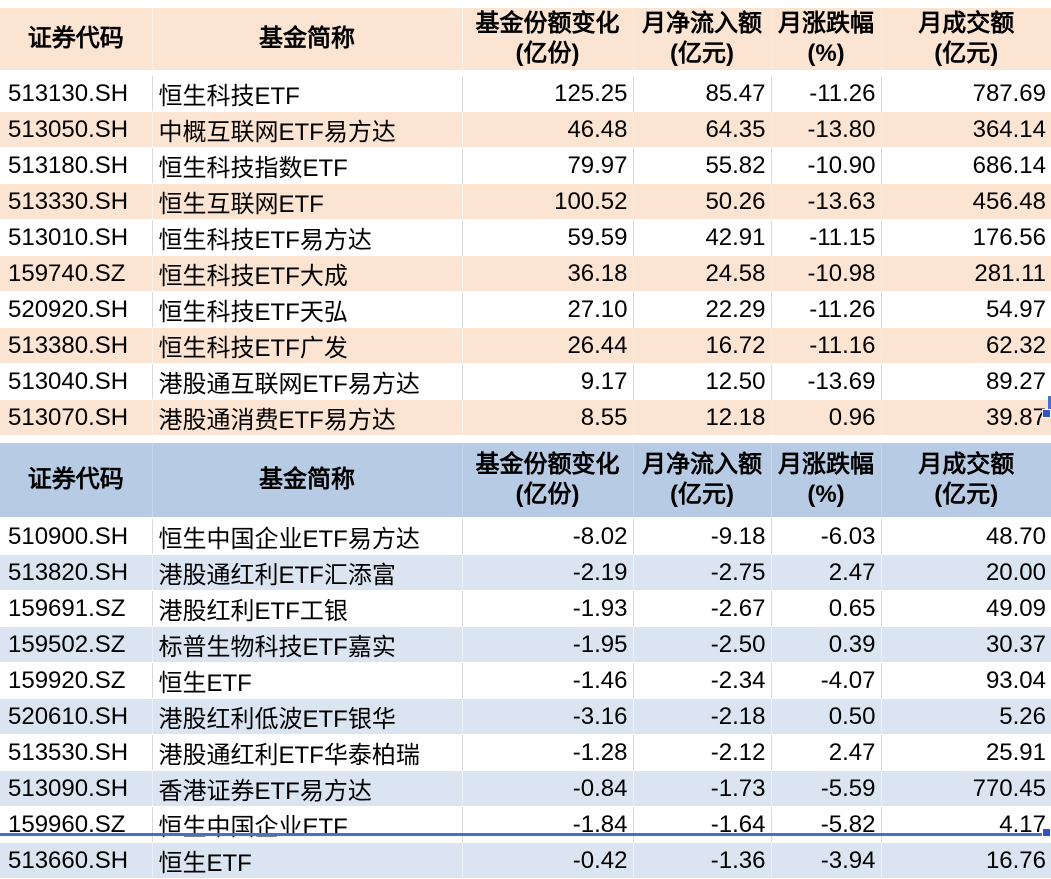 Image resolution: width=1051 pixels, height=879 pixels. Describe the element at coordinates (76, 680) in the screenshot. I see `cell-security-code: 159920.SZ` at that location.